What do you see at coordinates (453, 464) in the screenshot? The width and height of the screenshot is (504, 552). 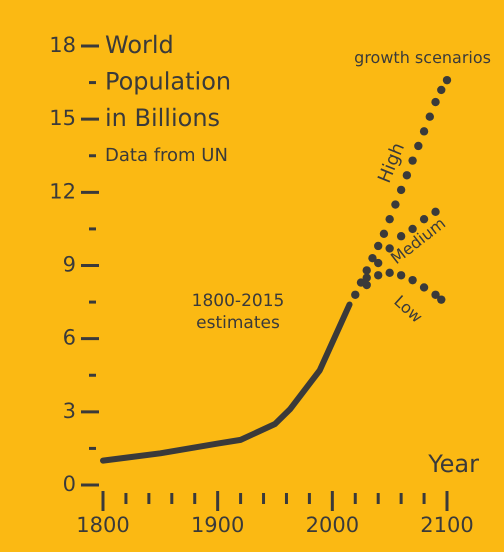 I see `x-axis-title: Year` at bounding box center [453, 464].